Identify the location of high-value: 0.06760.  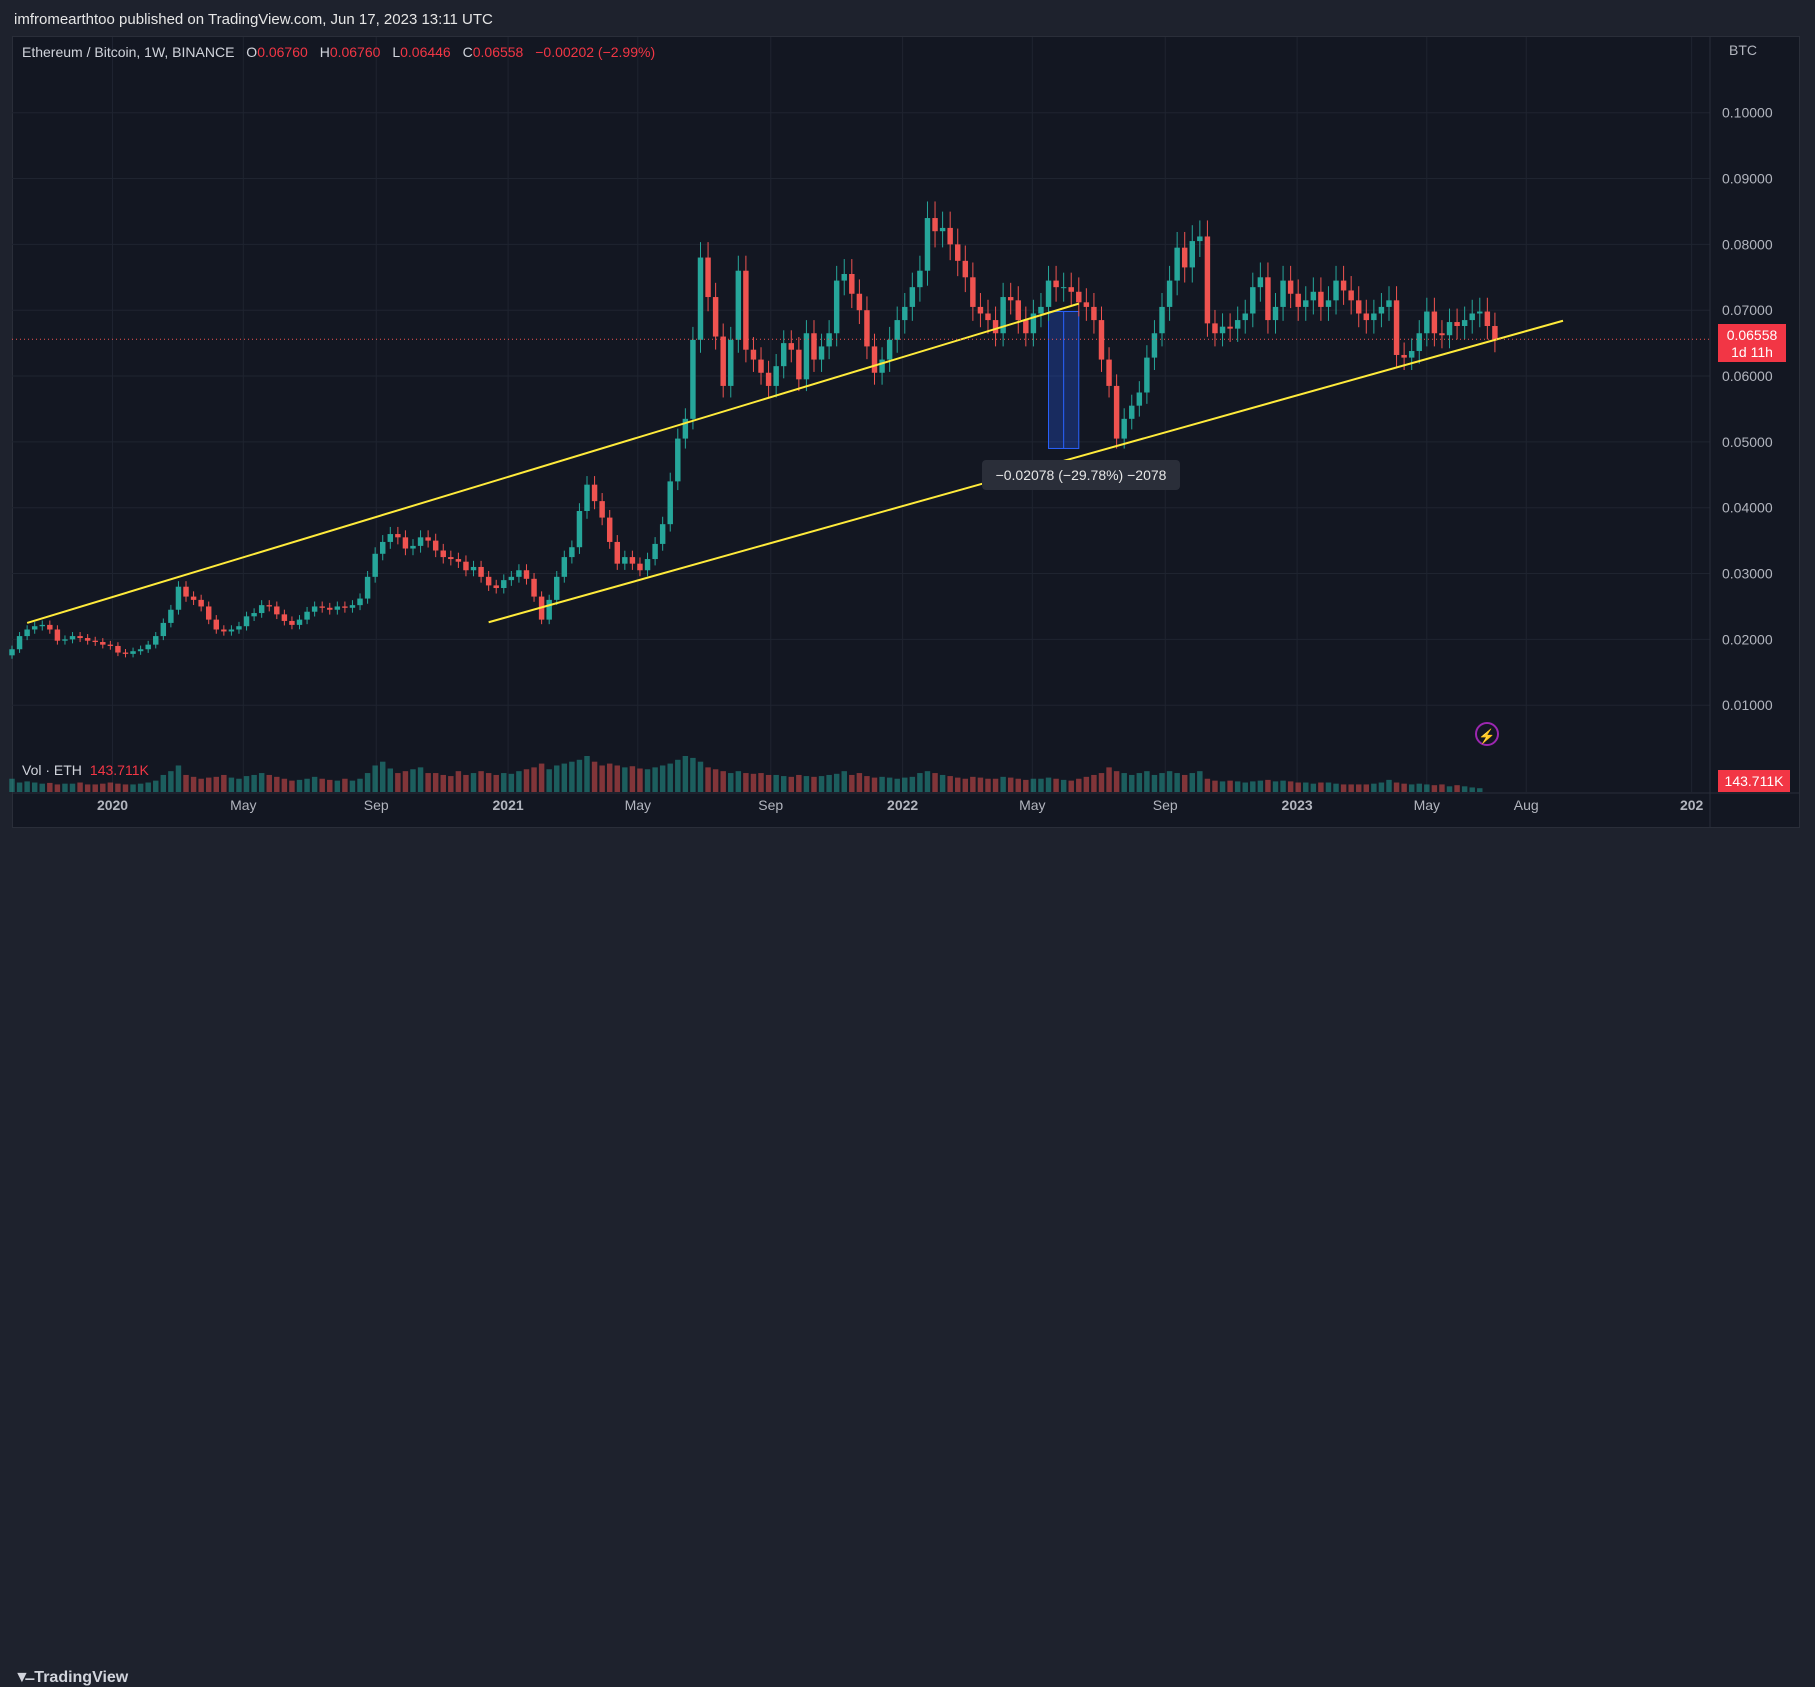
(355, 52).